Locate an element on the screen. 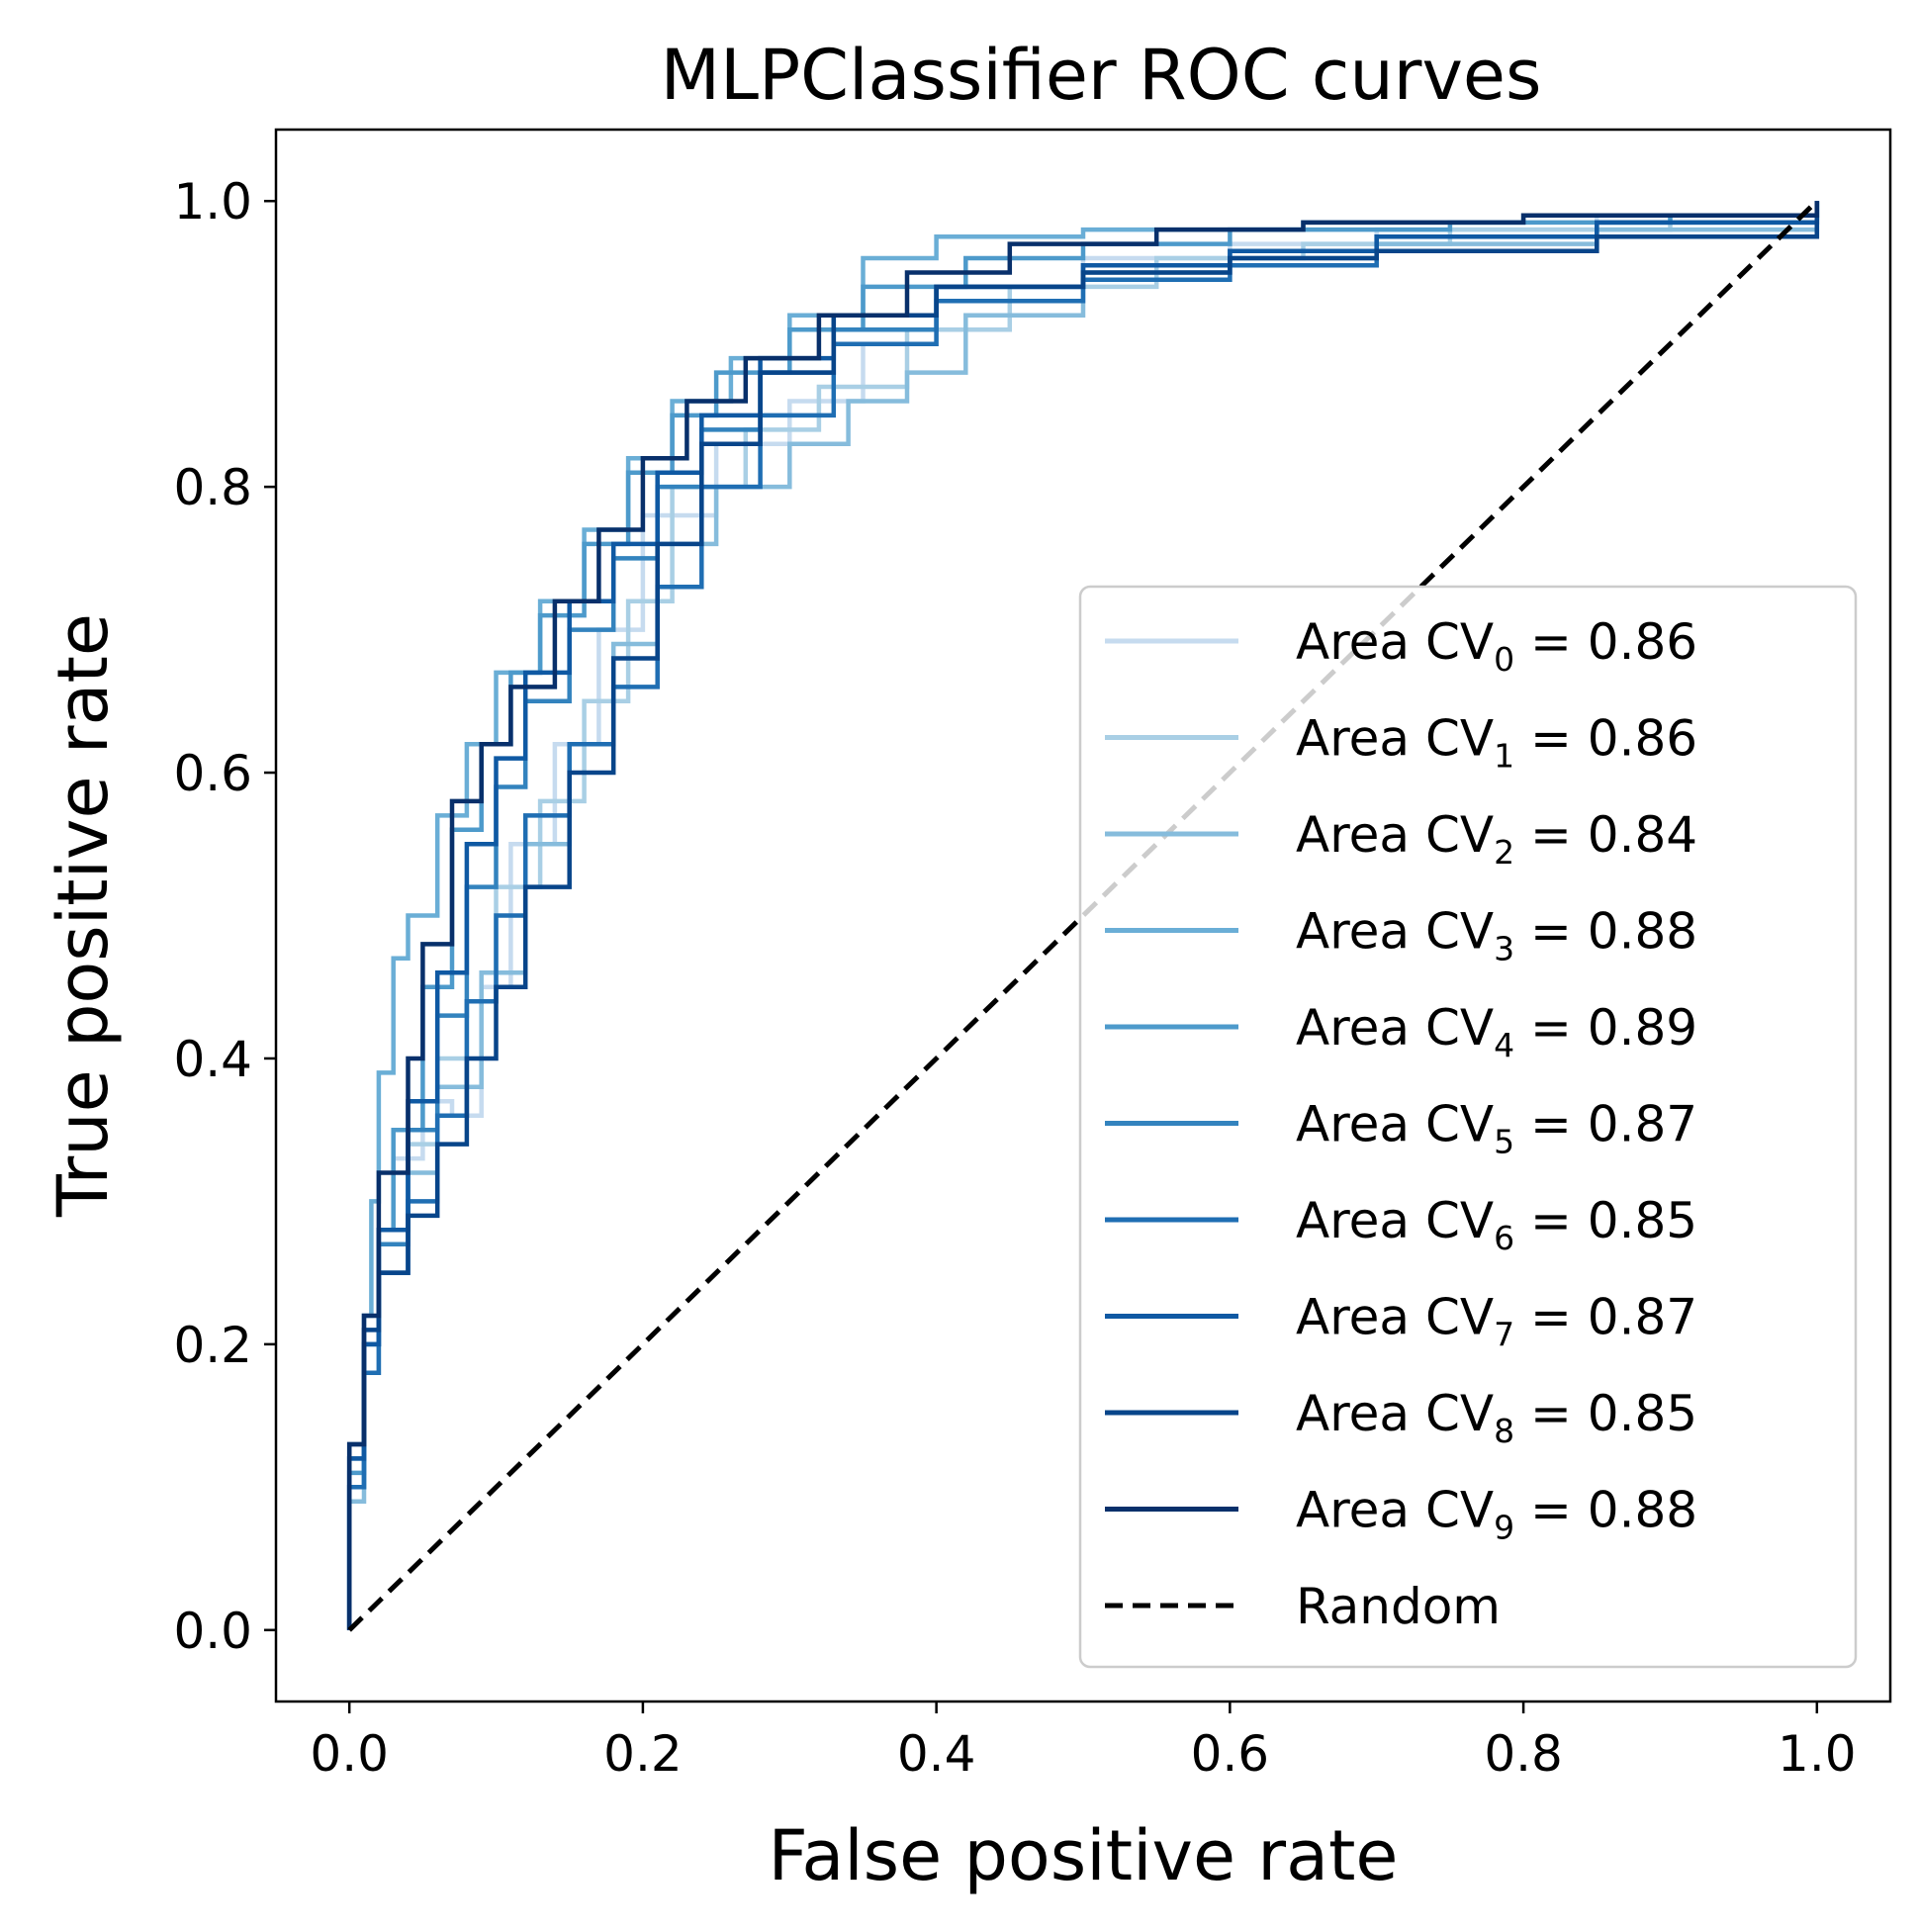 The width and height of the screenshot is (1918, 1932). legend-label: Area CV3 = 0.88 is located at coordinates (1496, 936).